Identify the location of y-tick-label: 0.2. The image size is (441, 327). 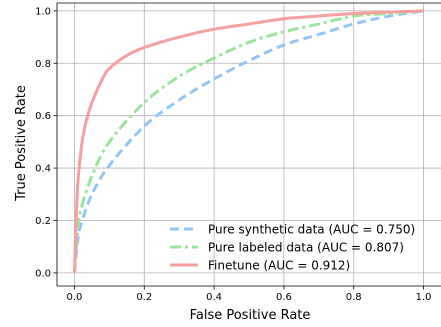
(43, 221).